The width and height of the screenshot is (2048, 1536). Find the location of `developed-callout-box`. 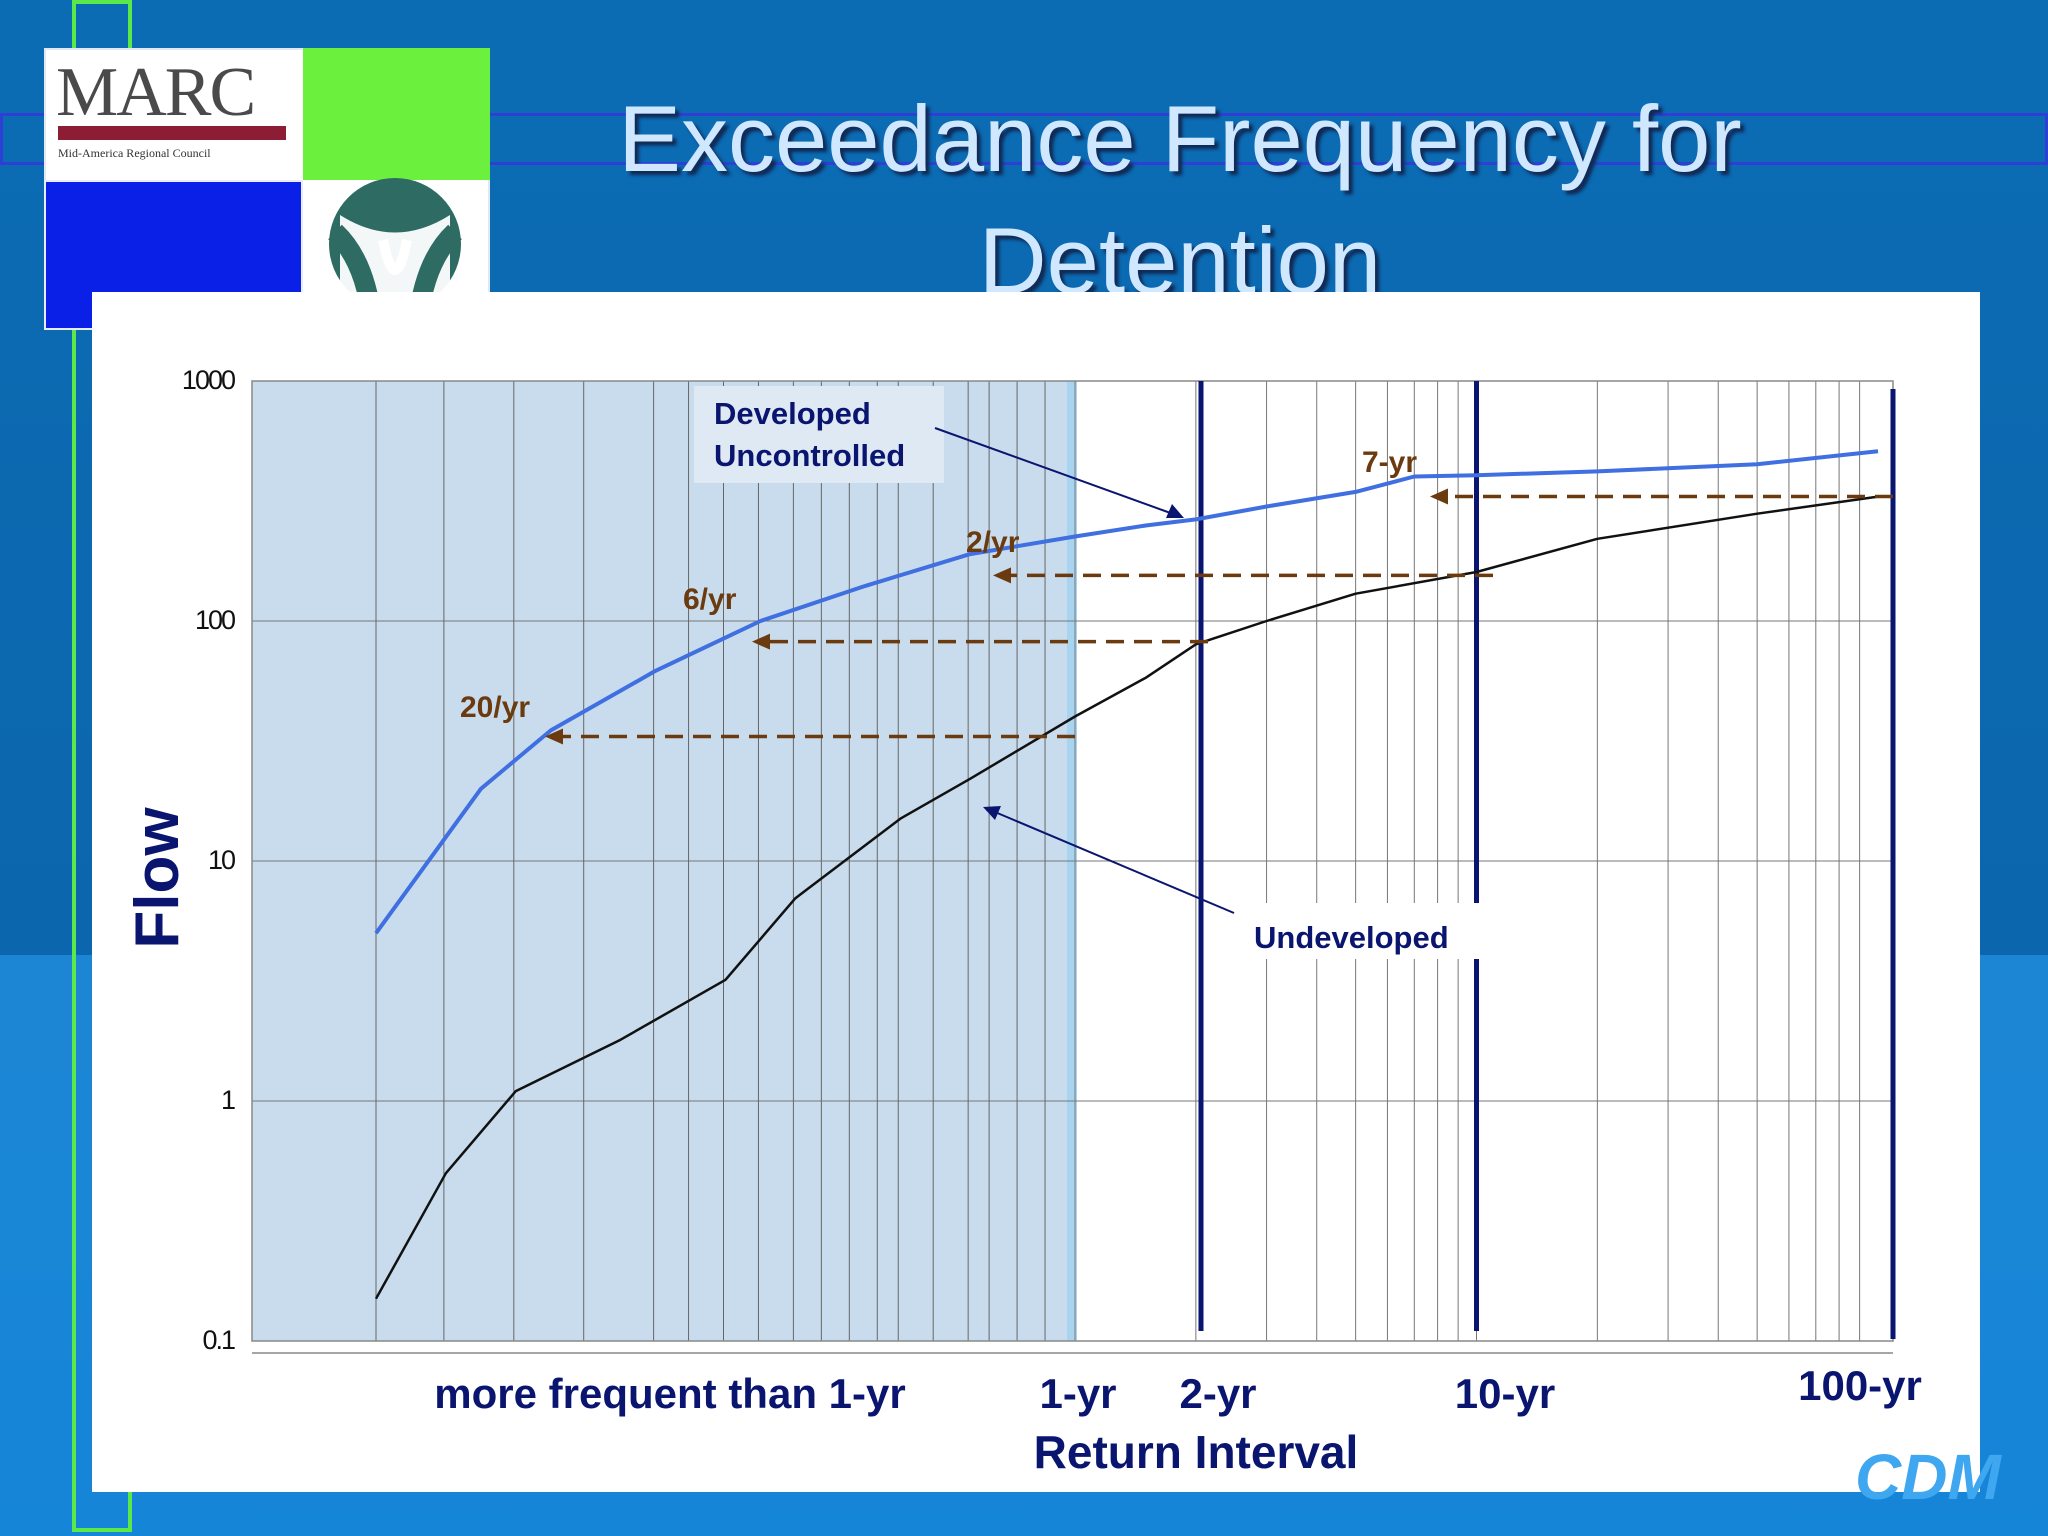

developed-callout-box is located at coordinates (819, 434).